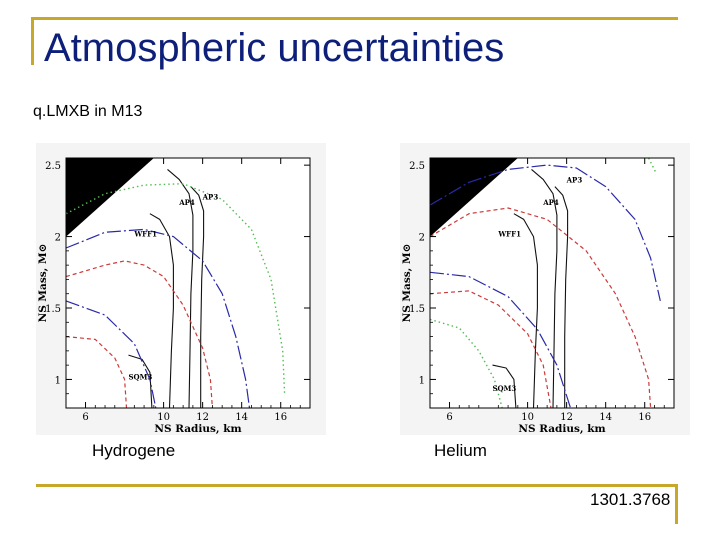 Image resolution: width=720 pixels, height=540 pixels. I want to click on footer-right-rule, so click(676, 504).